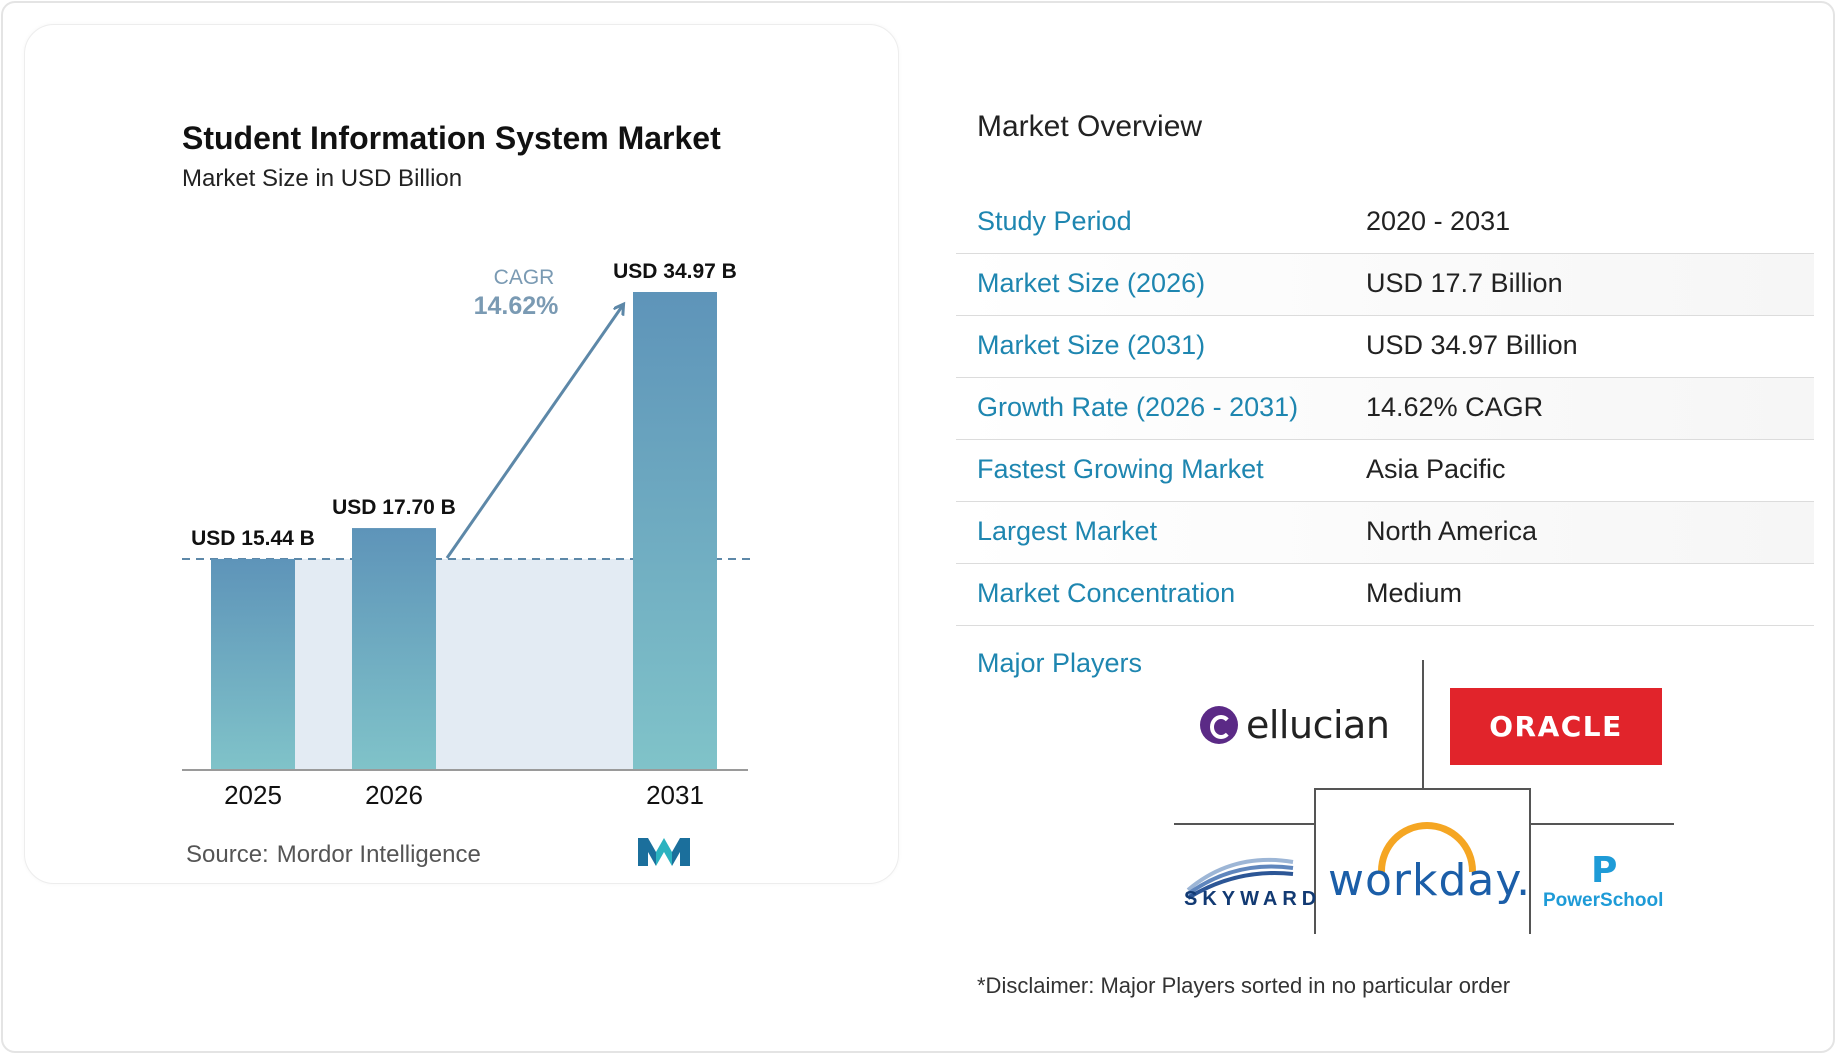  I want to click on source-label: Source:, so click(227, 854).